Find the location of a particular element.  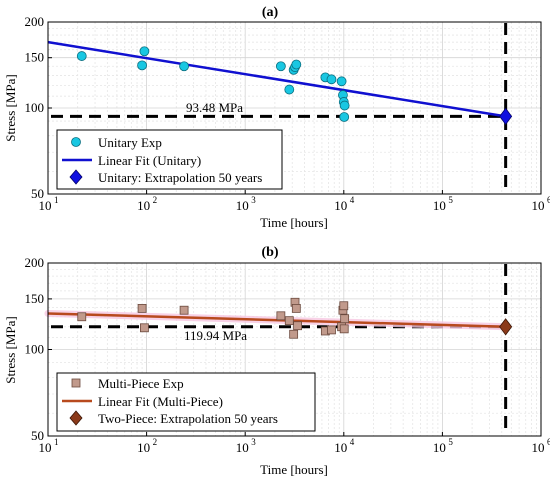

panel-a-annotation: 93.48 MPa is located at coordinates (214, 107).